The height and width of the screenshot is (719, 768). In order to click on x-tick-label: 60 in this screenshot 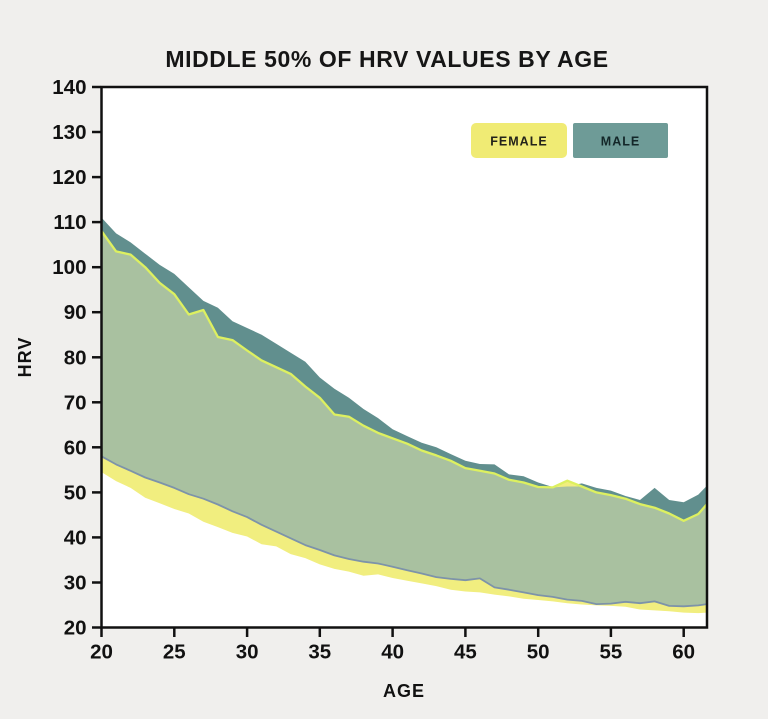, I will do `click(683, 652)`.